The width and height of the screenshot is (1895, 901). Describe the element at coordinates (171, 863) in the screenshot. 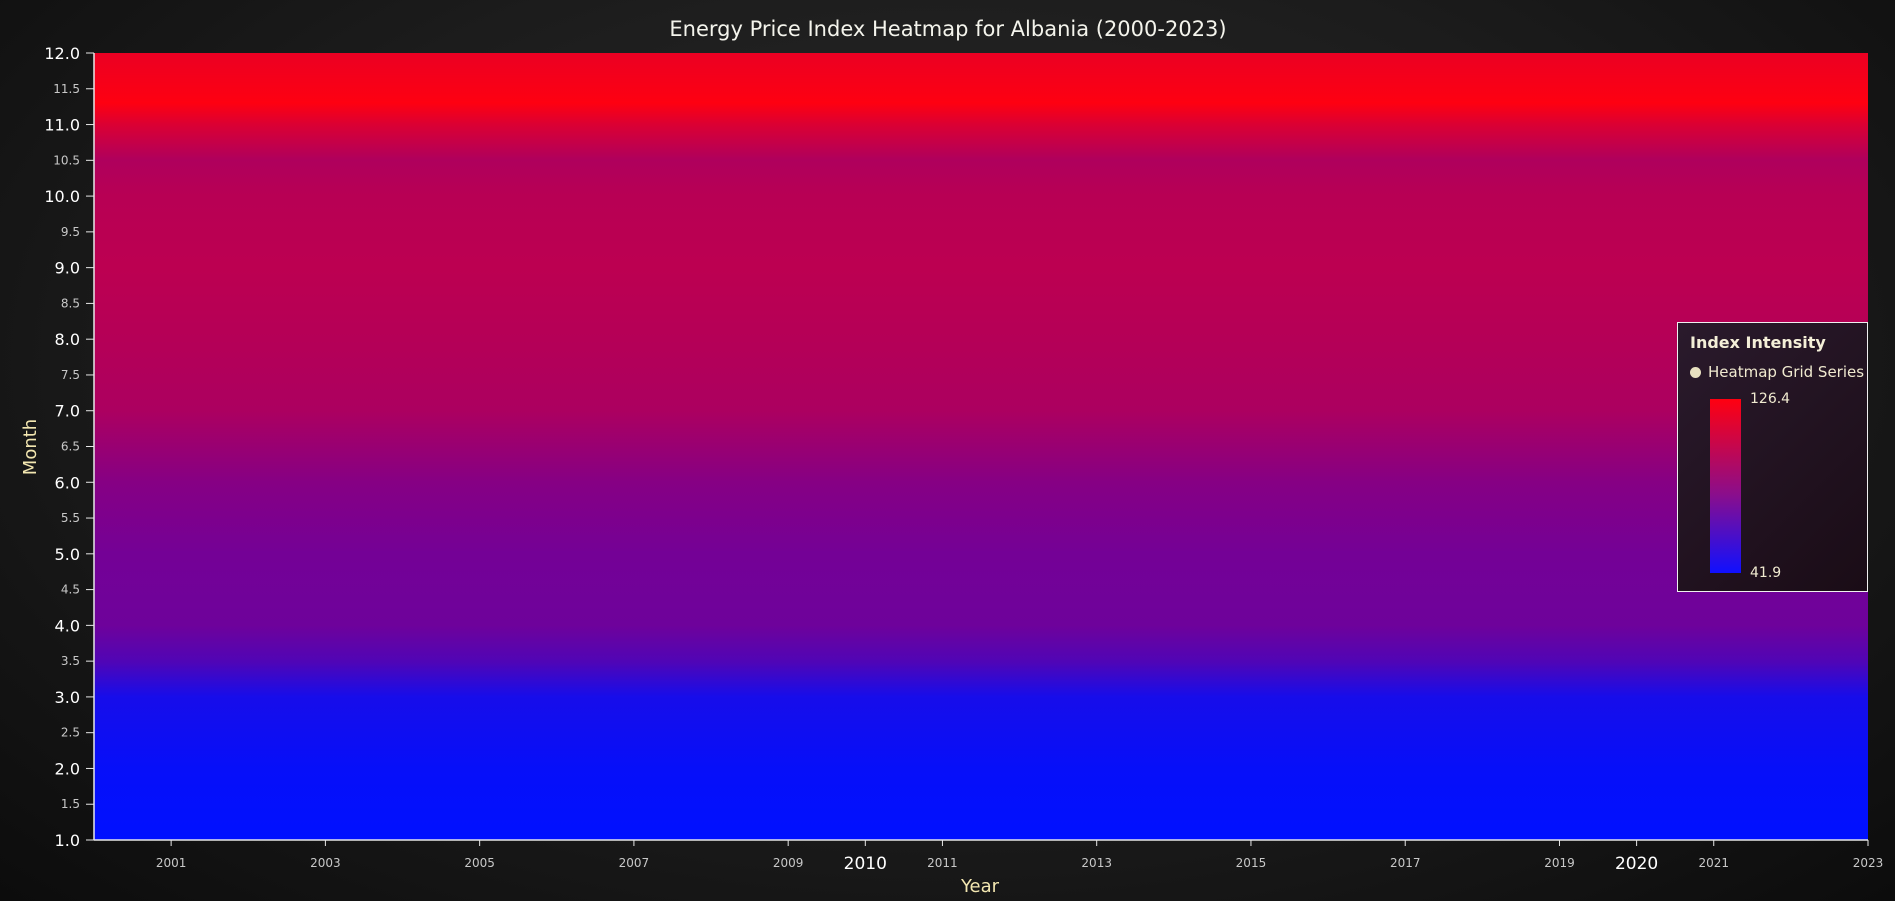

I see `x-tick-label: 2001` at that location.